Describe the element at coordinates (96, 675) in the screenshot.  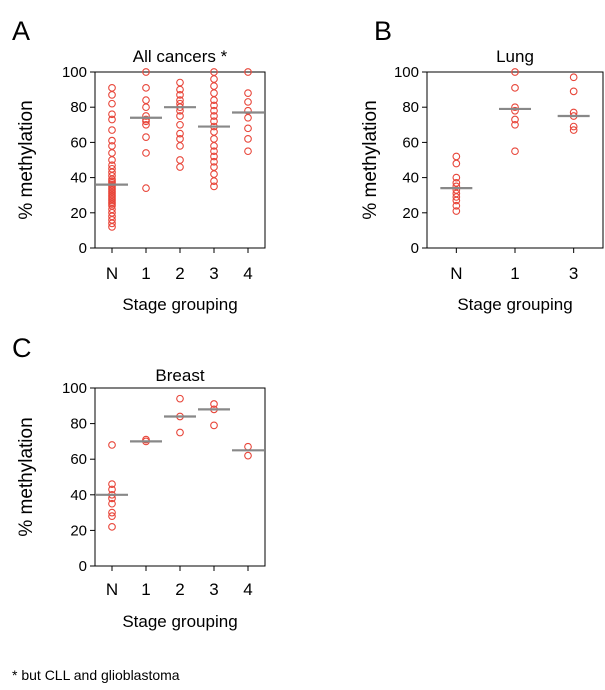
I see `footnote: * but CLL and glioblastoma` at that location.